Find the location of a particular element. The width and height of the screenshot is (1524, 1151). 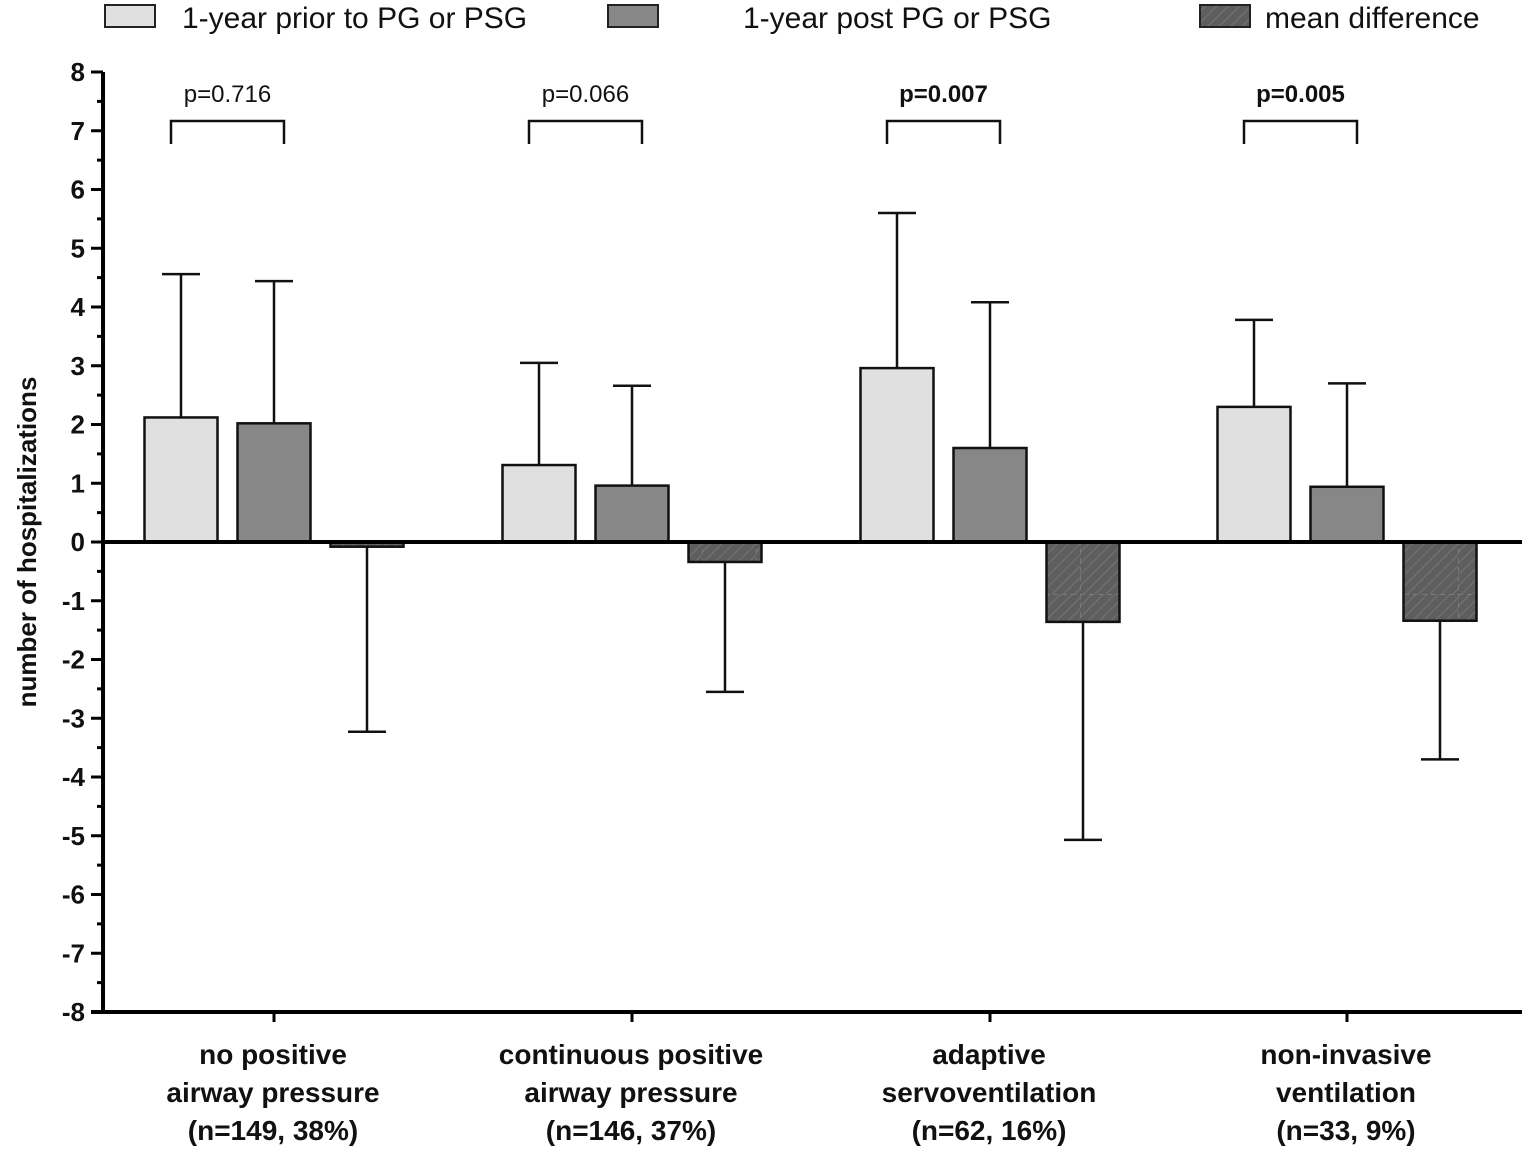

x-category-label: (n=33, 9%) is located at coordinates (1345, 1130).